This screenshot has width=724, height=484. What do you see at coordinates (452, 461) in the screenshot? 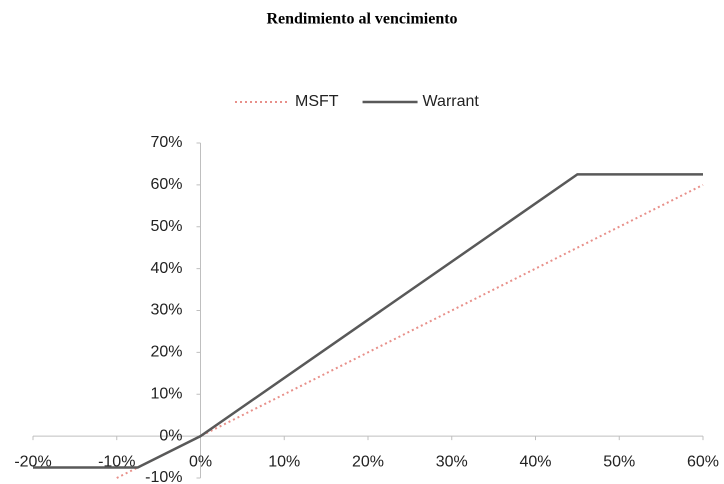
I see `x-tick-label: 30%` at bounding box center [452, 461].